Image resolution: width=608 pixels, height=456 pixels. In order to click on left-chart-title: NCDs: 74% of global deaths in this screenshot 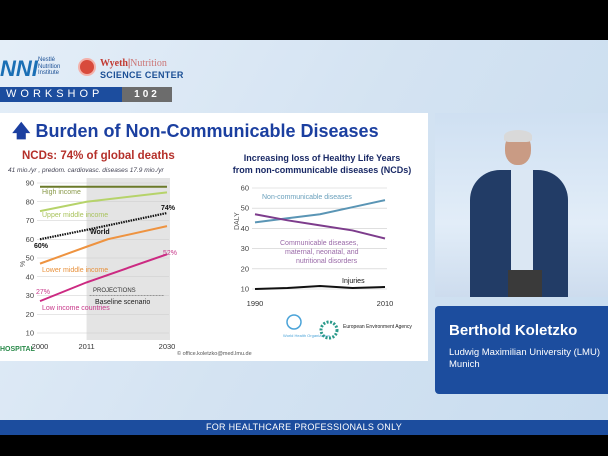, I will do `click(98, 156)`.